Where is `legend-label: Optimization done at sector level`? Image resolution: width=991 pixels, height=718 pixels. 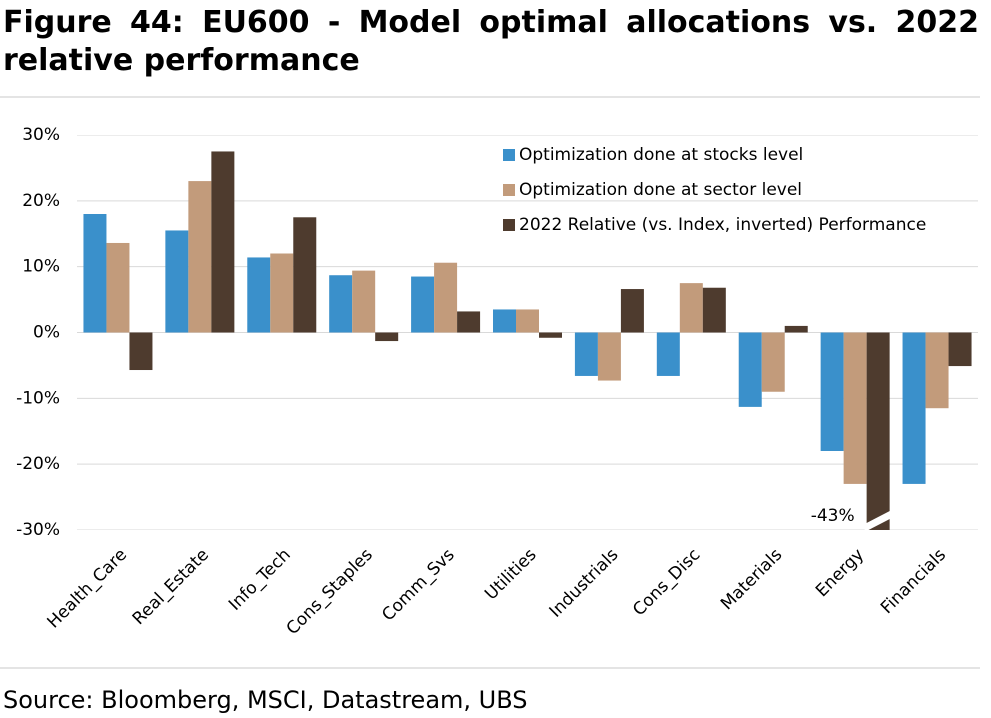 legend-label: Optimization done at sector level is located at coordinates (660, 190).